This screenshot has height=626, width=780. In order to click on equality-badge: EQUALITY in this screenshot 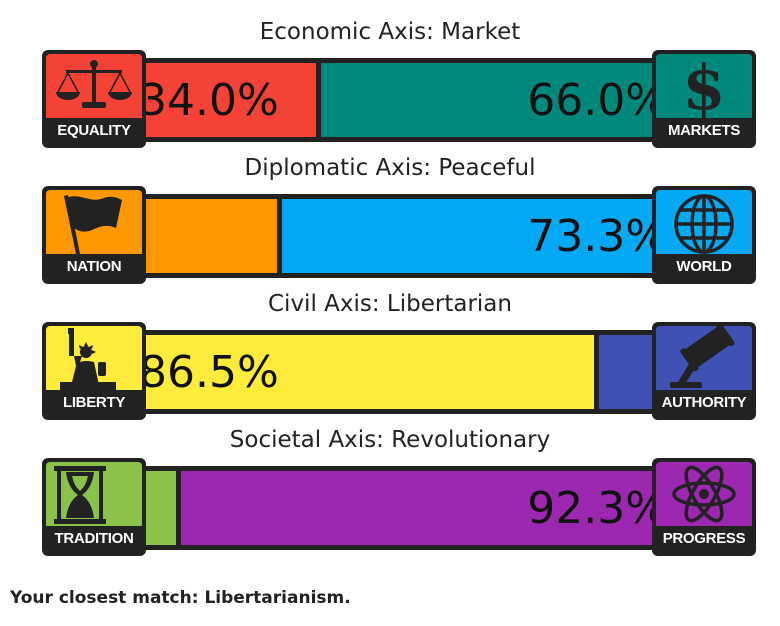, I will do `click(94, 99)`.